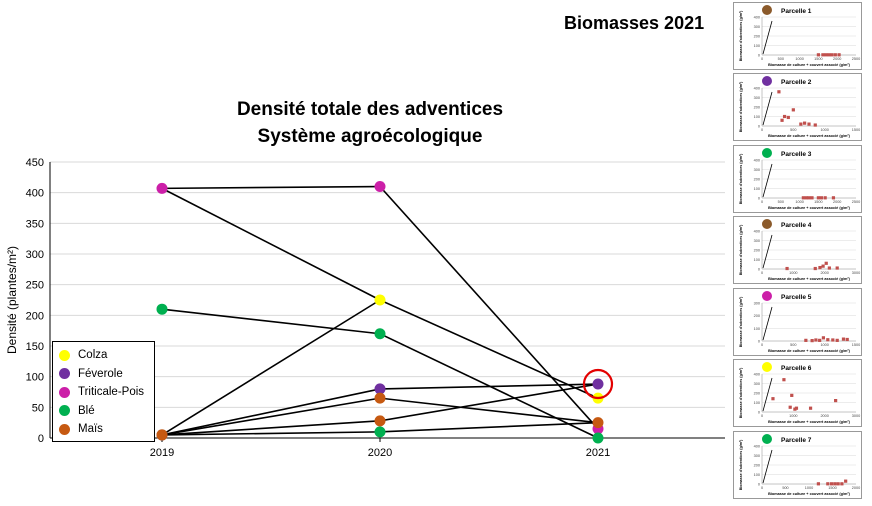 The image size is (872, 506). I want to click on y-tick-label: 100, so click(757, 329).